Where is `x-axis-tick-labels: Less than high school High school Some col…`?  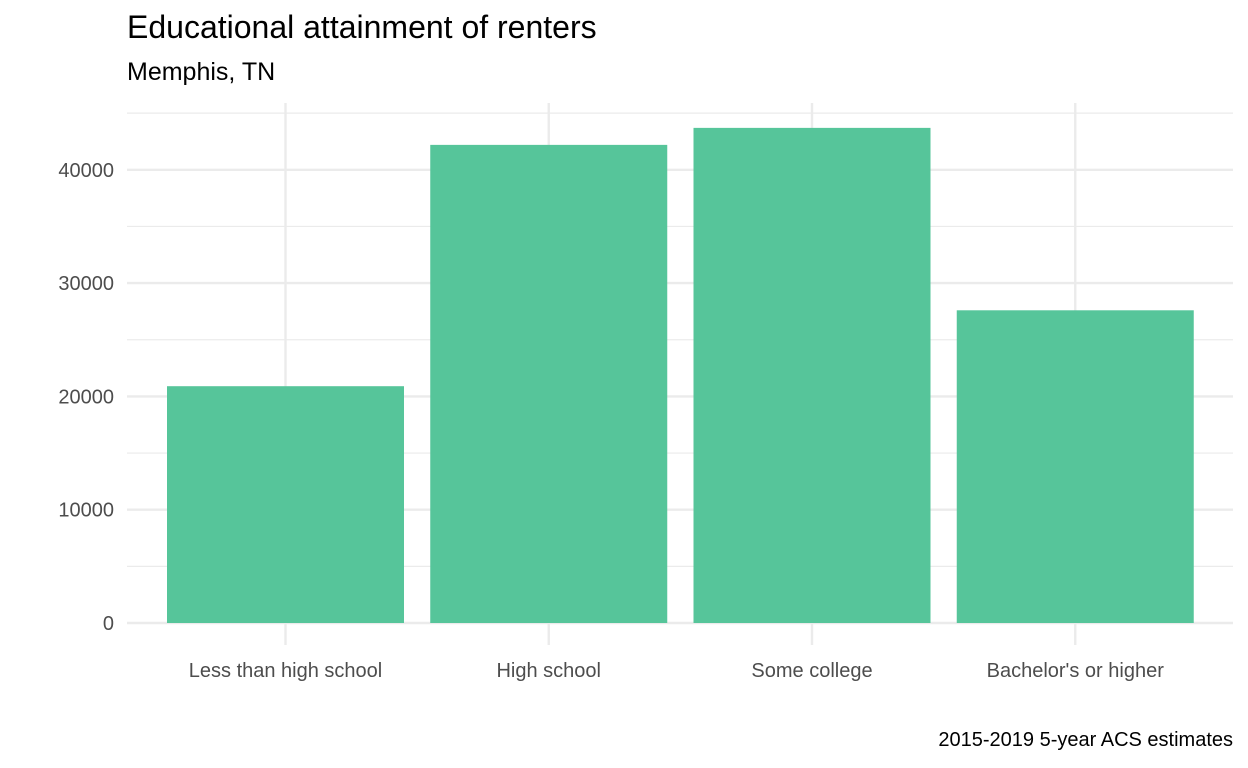
x-axis-tick-labels: Less than high school High school Some col… is located at coordinates (676, 671).